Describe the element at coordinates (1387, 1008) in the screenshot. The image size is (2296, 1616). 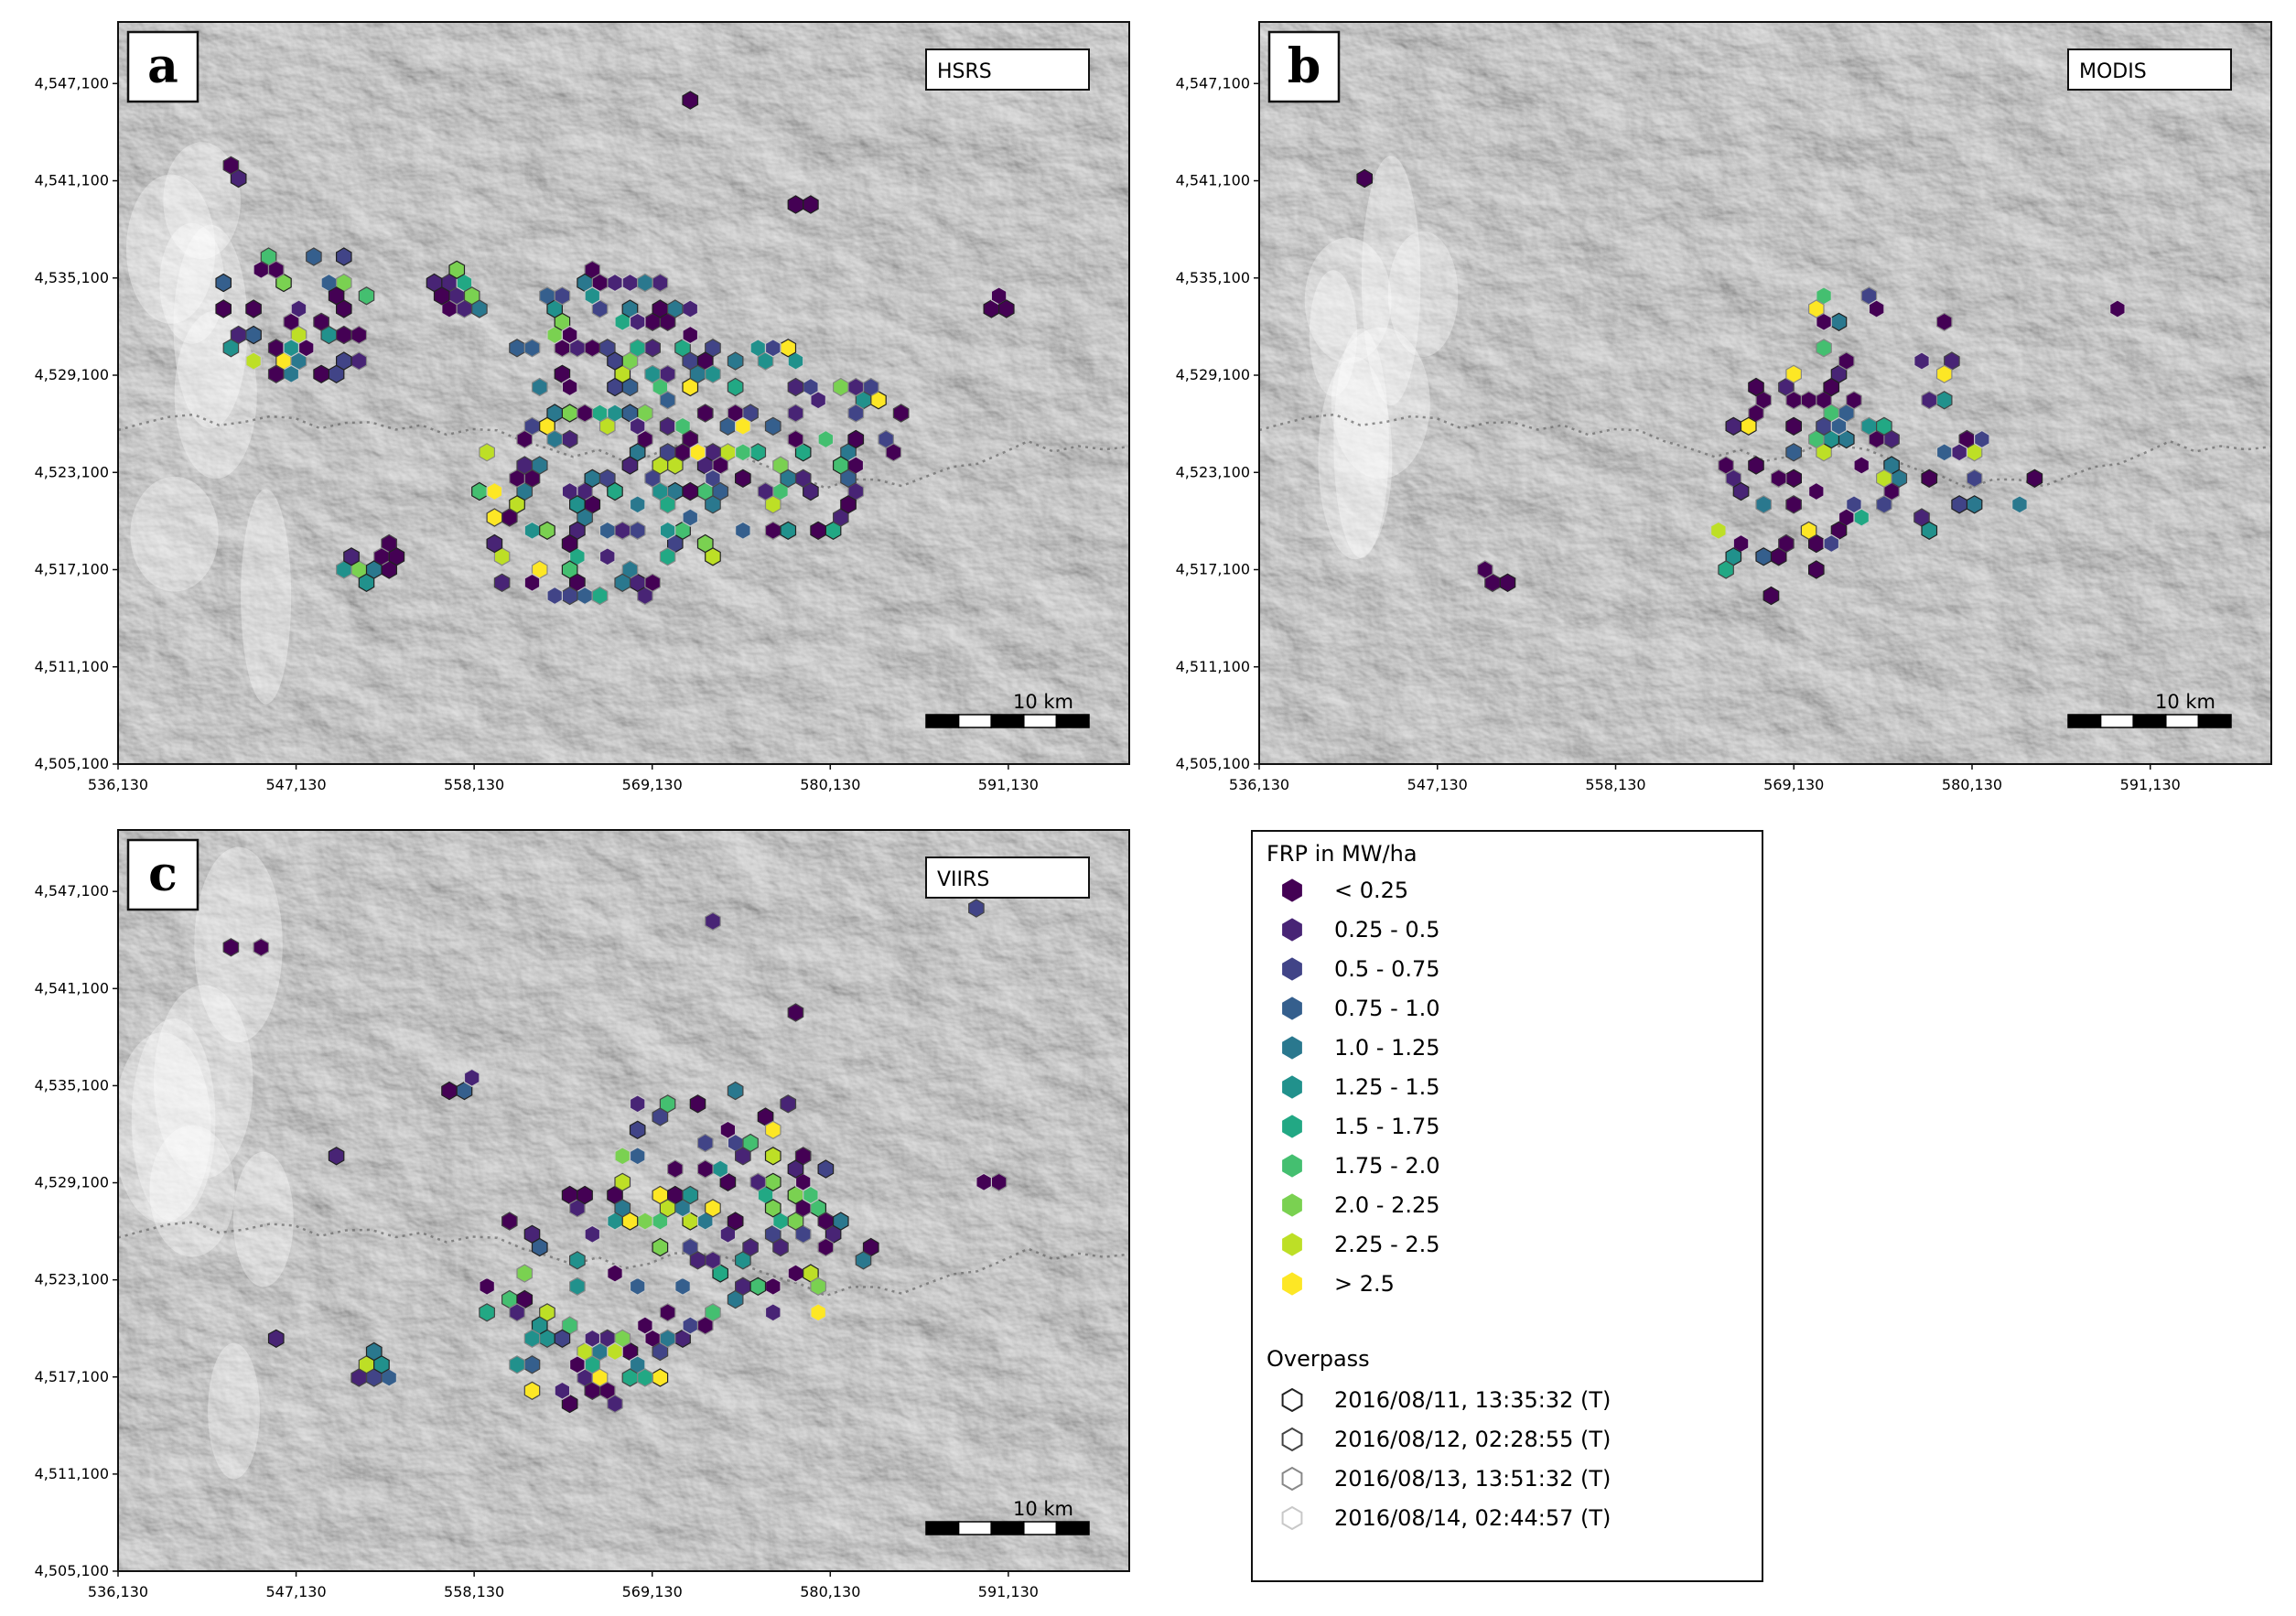
I see `legend-class-label: 0.75 - 1.0` at that location.